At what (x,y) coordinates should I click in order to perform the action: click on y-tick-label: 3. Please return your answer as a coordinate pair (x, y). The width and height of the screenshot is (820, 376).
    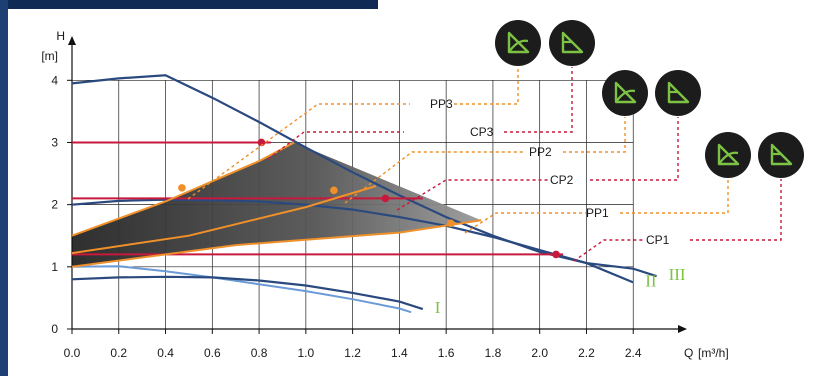
    Looking at the image, I should click on (54, 142).